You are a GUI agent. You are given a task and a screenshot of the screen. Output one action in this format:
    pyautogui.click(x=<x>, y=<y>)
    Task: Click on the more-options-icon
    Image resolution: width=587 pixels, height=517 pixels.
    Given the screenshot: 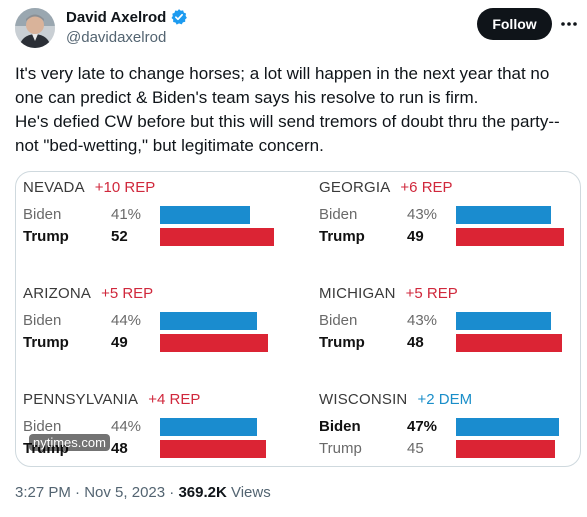 What is the action you would take?
    pyautogui.click(x=569, y=24)
    